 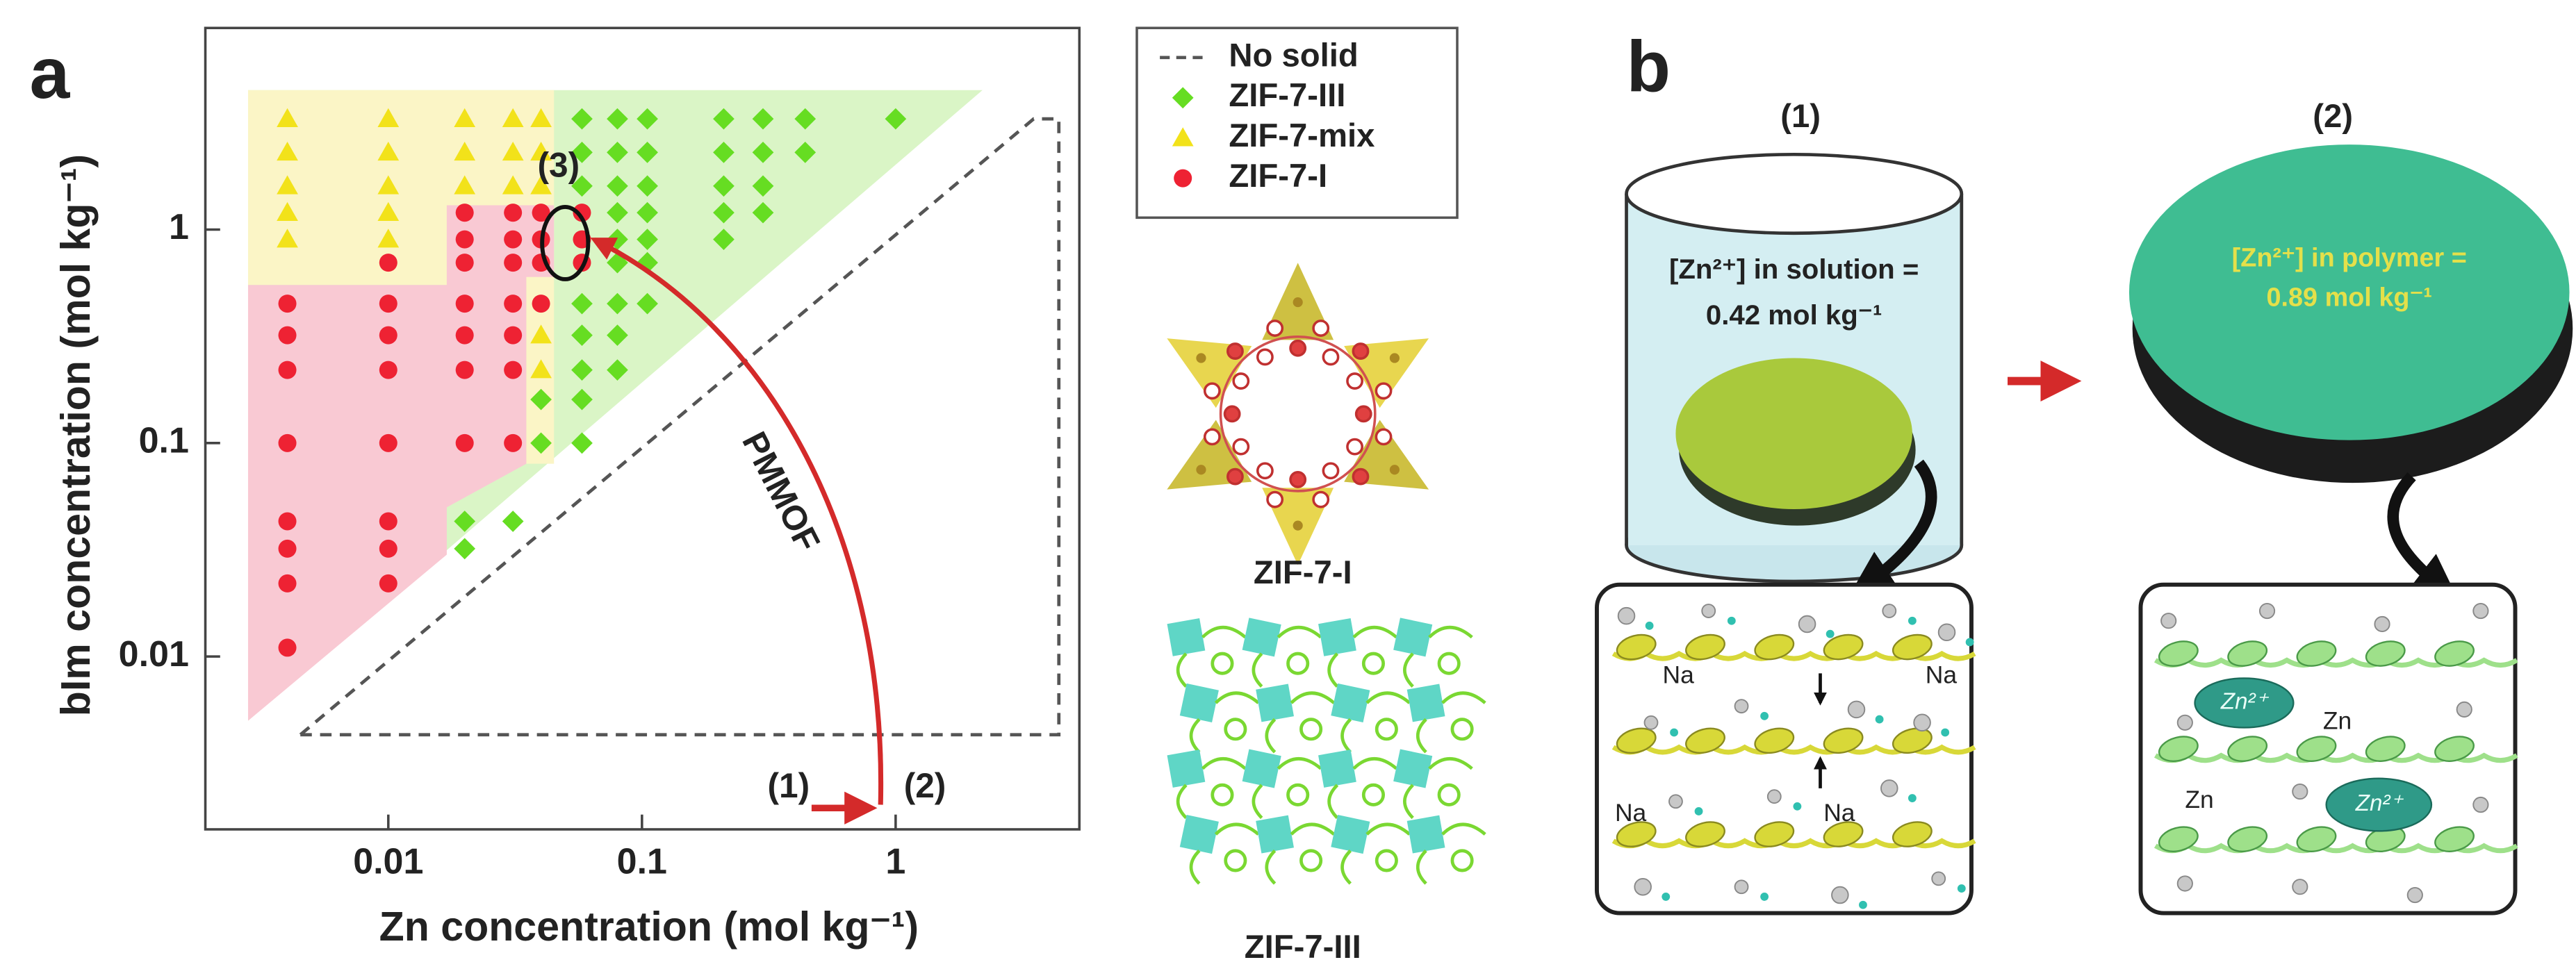 I want to click on ion-label: Zn, so click(x=2199, y=799).